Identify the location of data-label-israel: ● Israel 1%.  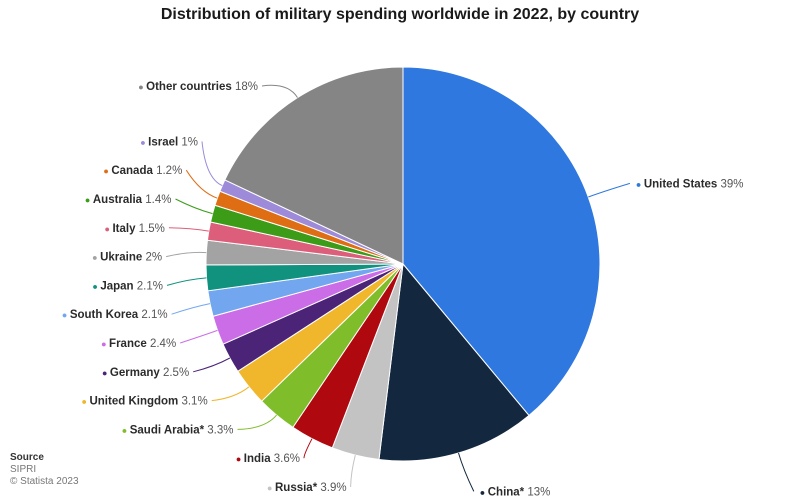
(169, 142).